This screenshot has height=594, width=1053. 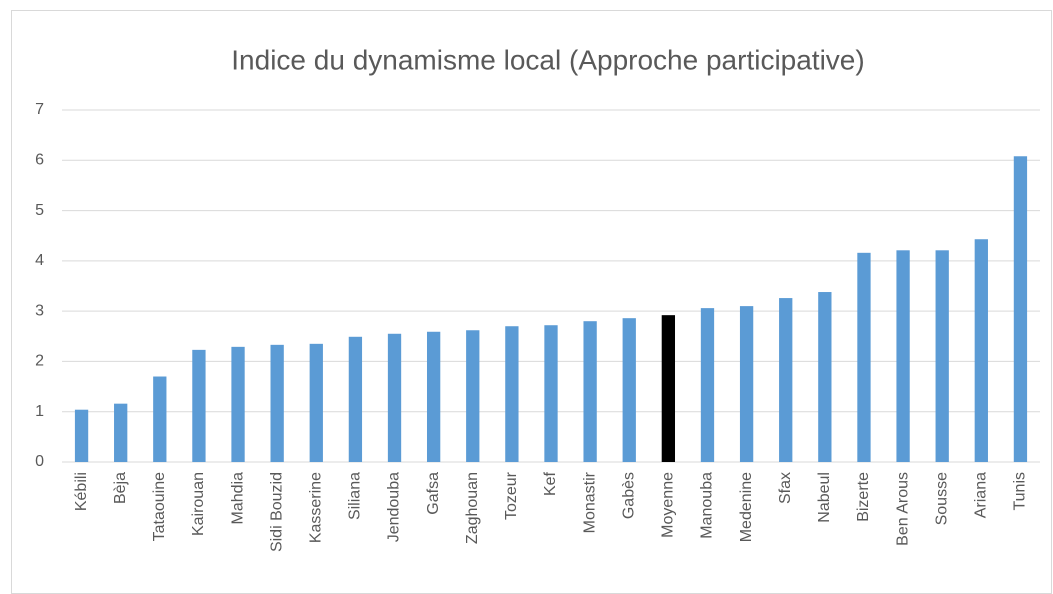 What do you see at coordinates (472, 508) in the screenshot?
I see `x-tick-label: Zaghouan` at bounding box center [472, 508].